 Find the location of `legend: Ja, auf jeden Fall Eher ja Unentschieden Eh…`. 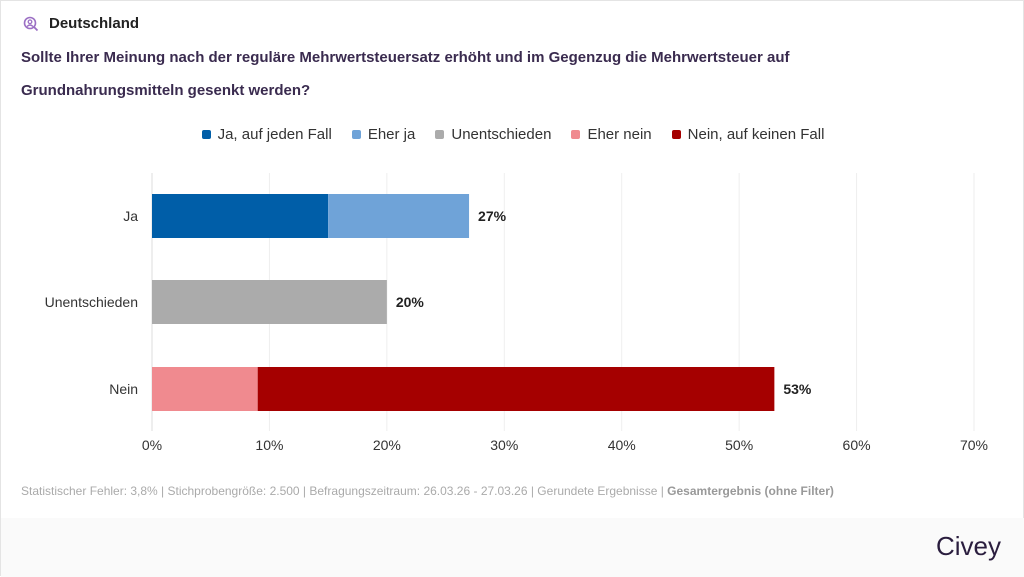

legend: Ja, auf jeden Fall Eher ja Unentschieden Eh… is located at coordinates (512, 134).